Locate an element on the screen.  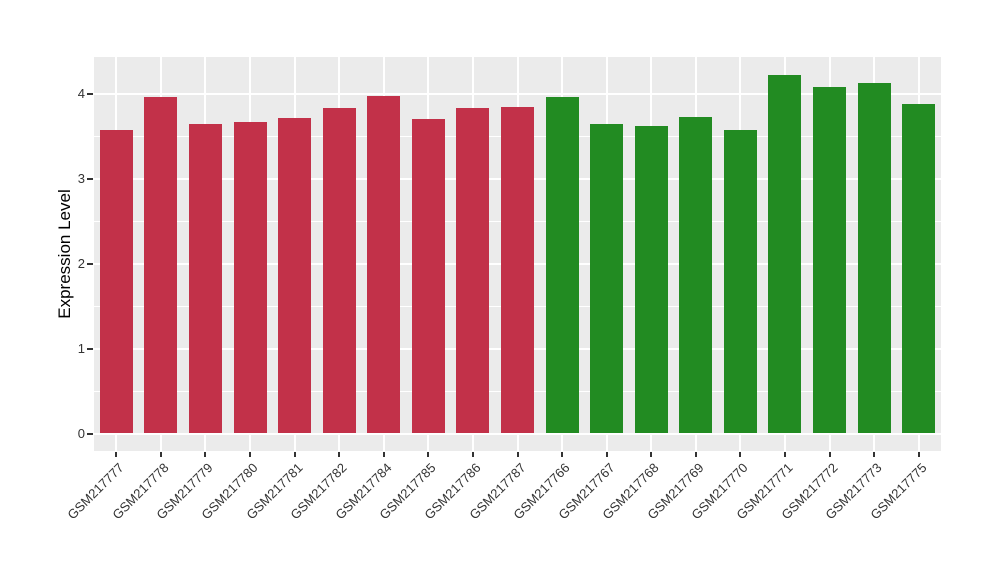
bar-GSM217769 is located at coordinates (696, 275).